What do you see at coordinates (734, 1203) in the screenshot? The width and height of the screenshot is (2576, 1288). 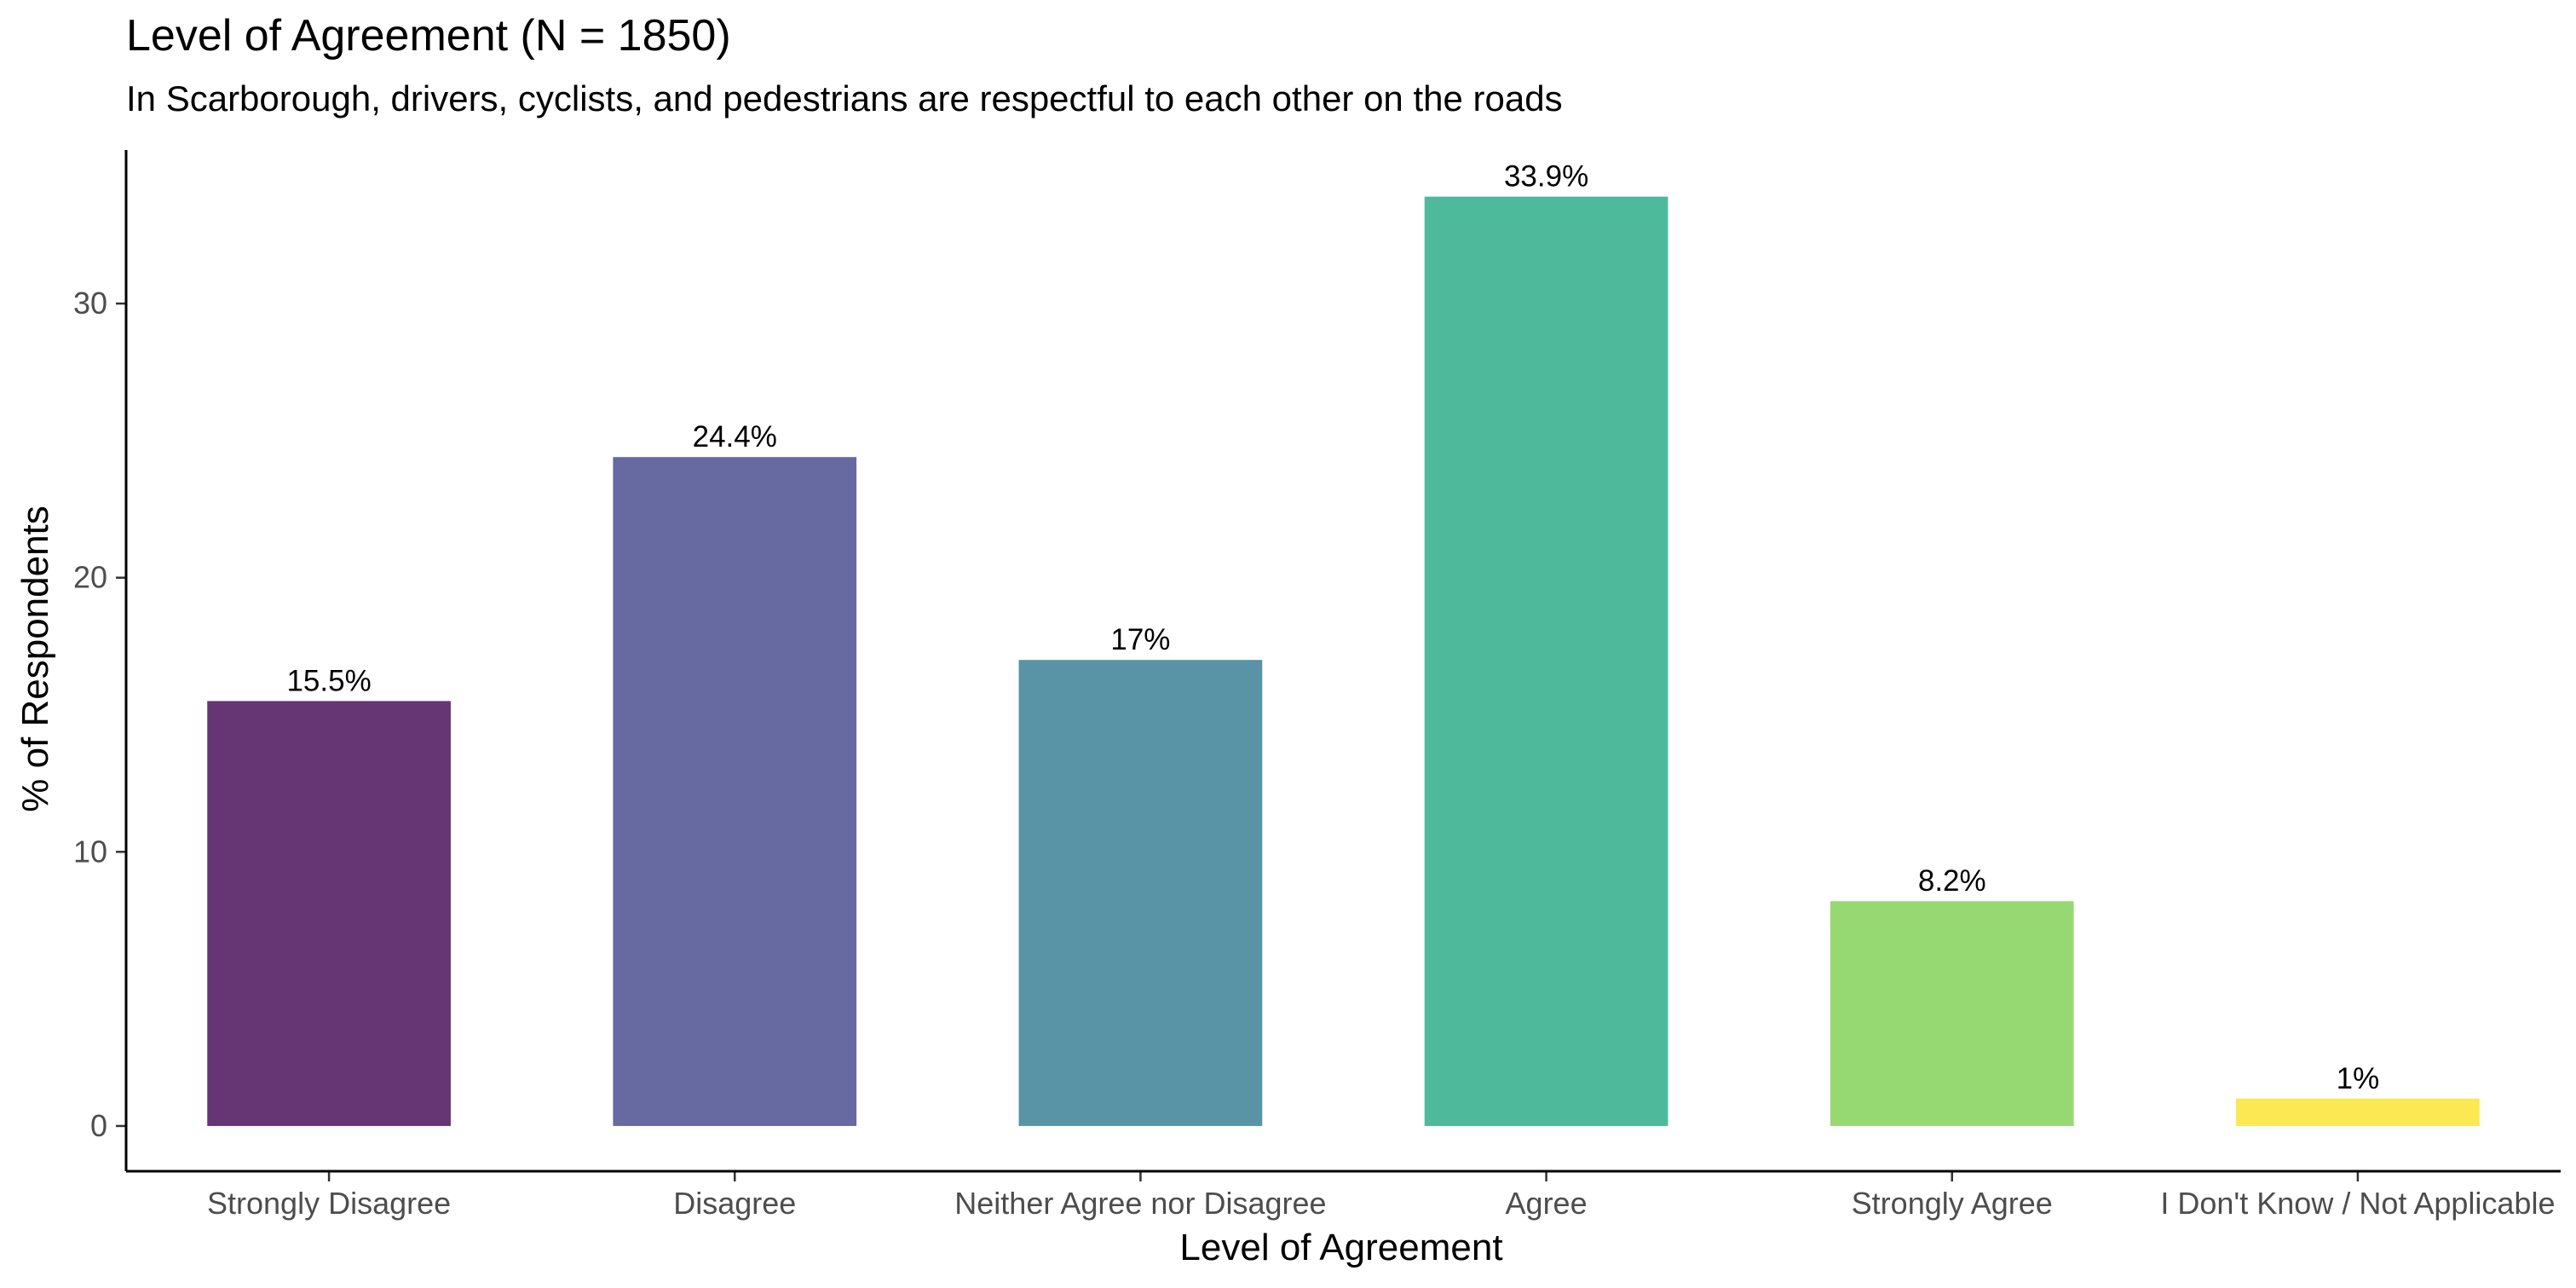 I see `x-tick-label: Disagree` at bounding box center [734, 1203].